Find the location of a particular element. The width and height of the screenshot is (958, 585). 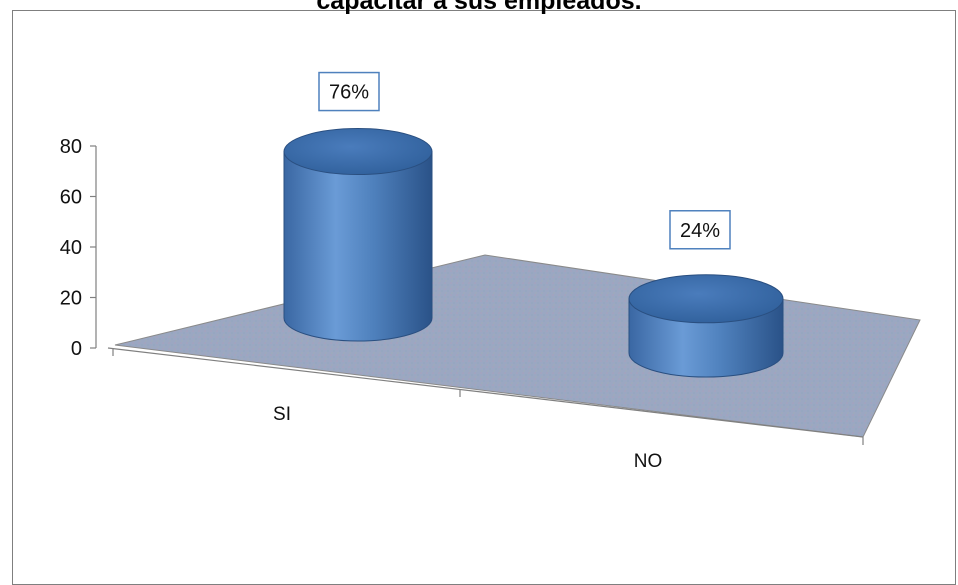

y-tick-label: 80 is located at coordinates (71, 147).